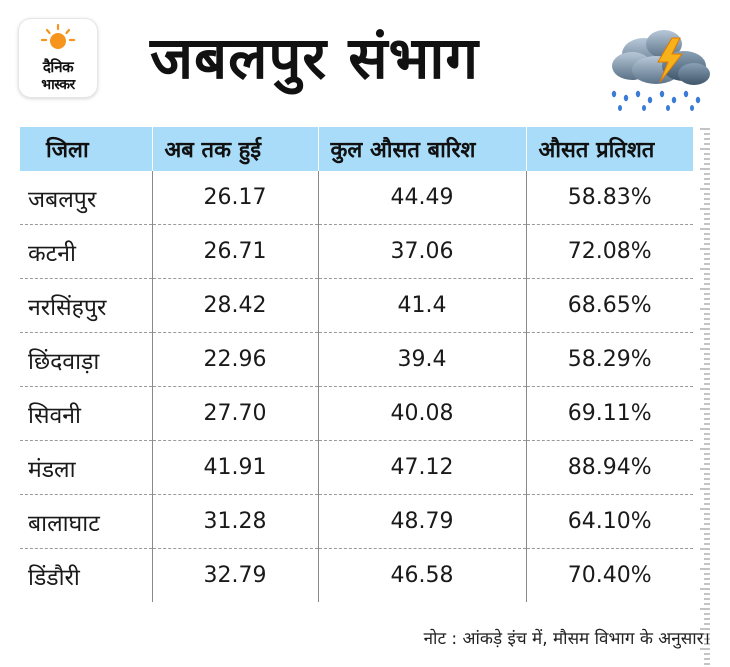 Image resolution: width=730 pixels, height=667 pixels. What do you see at coordinates (86, 359) in the screenshot?
I see `cell-district: छिंदवाड़ा` at bounding box center [86, 359].